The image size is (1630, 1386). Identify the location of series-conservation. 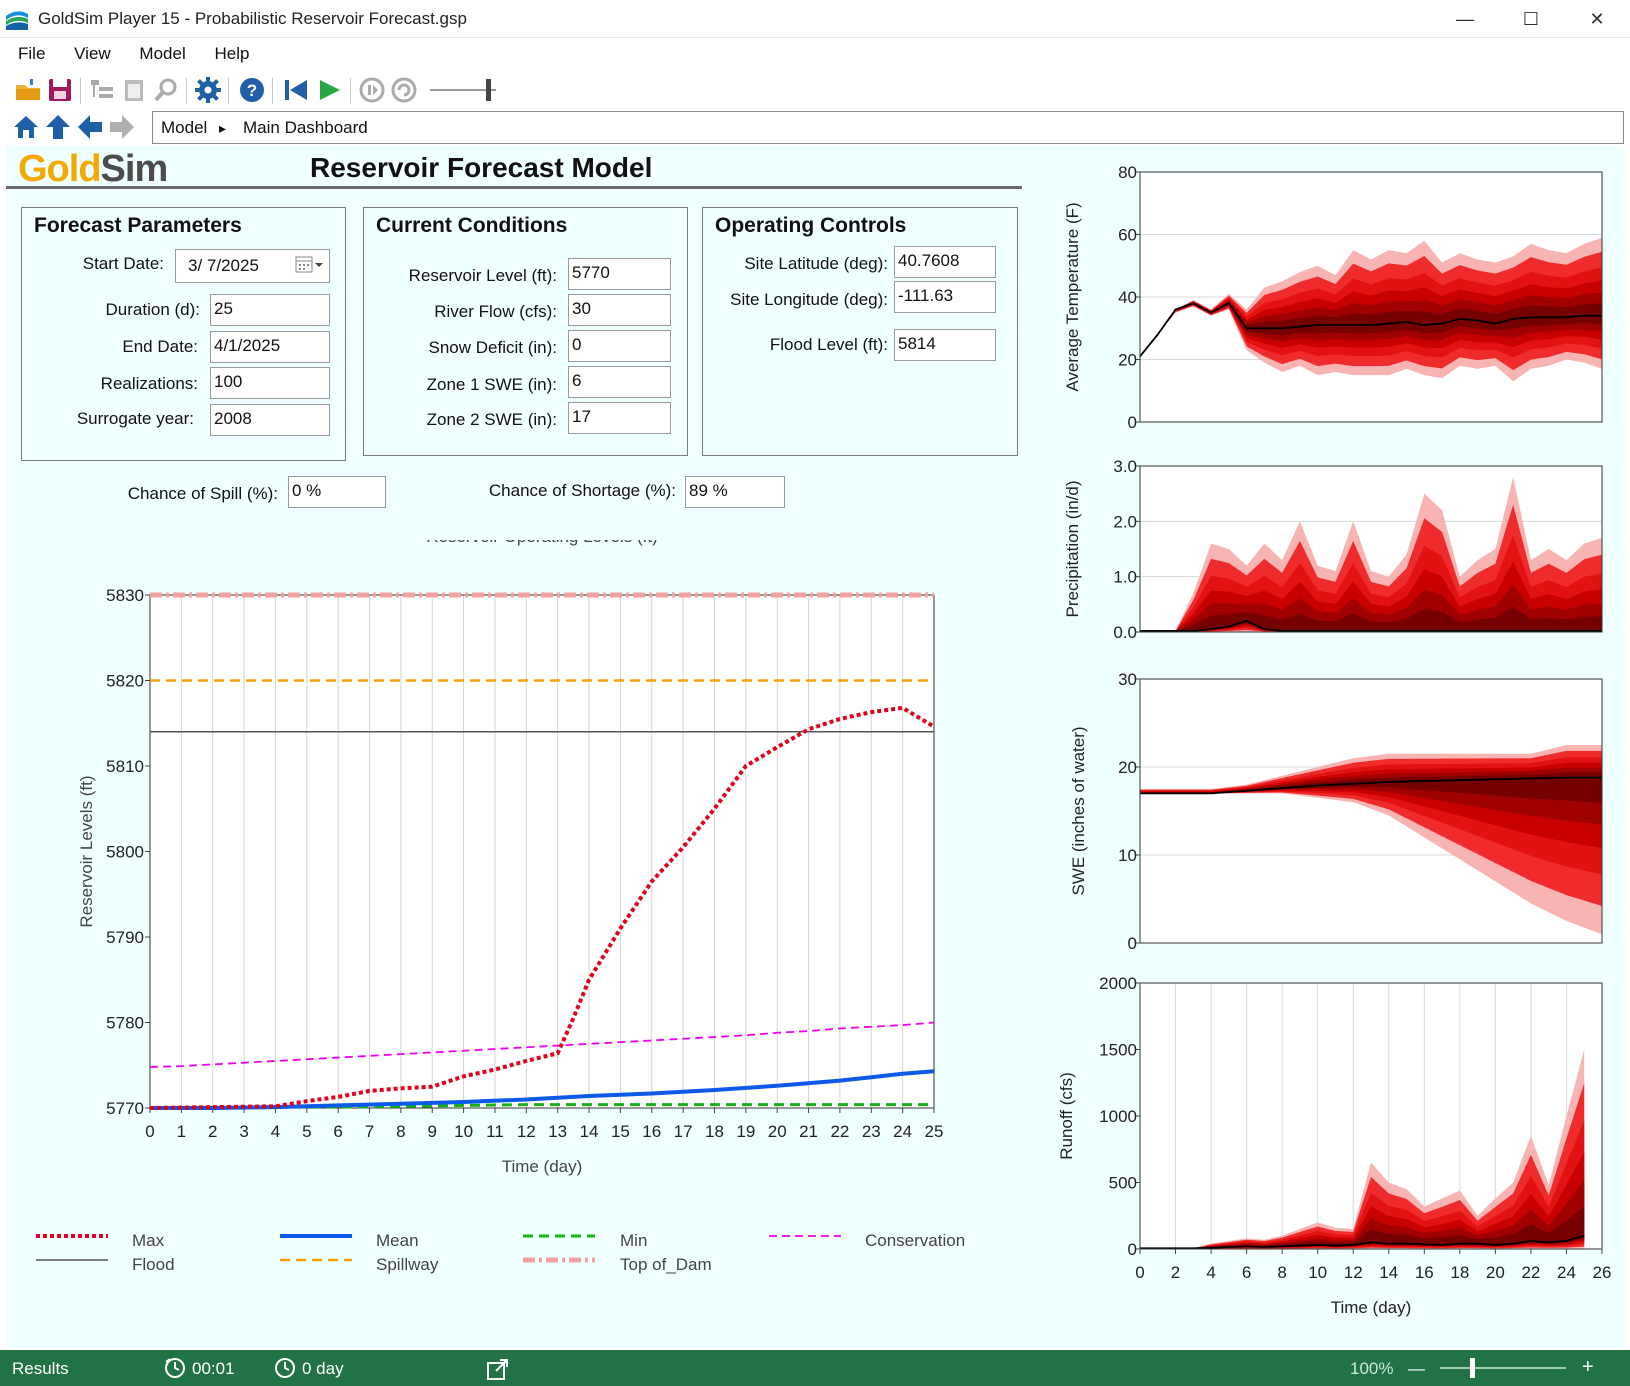
(542, 1044).